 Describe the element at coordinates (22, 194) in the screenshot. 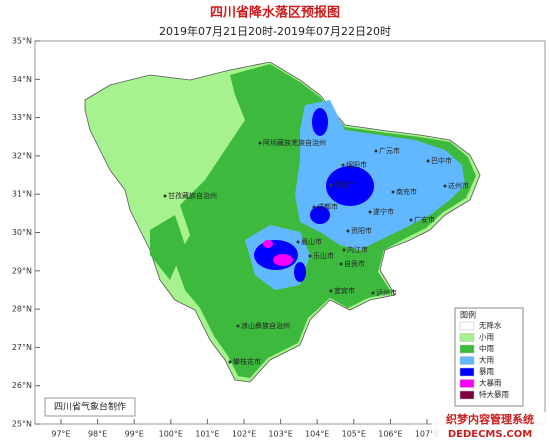

I see `lat-label: 31°N` at that location.